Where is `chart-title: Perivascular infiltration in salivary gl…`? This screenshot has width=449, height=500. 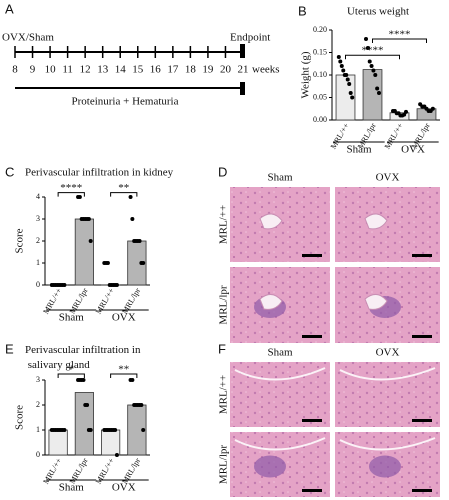
chart-title: Perivascular infiltration in salivary gl… is located at coordinates (83, 357).